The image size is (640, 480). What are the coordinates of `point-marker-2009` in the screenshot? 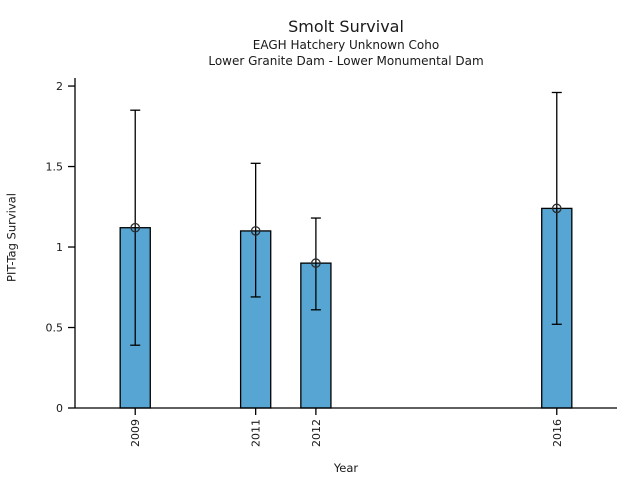 It's located at (135, 227).